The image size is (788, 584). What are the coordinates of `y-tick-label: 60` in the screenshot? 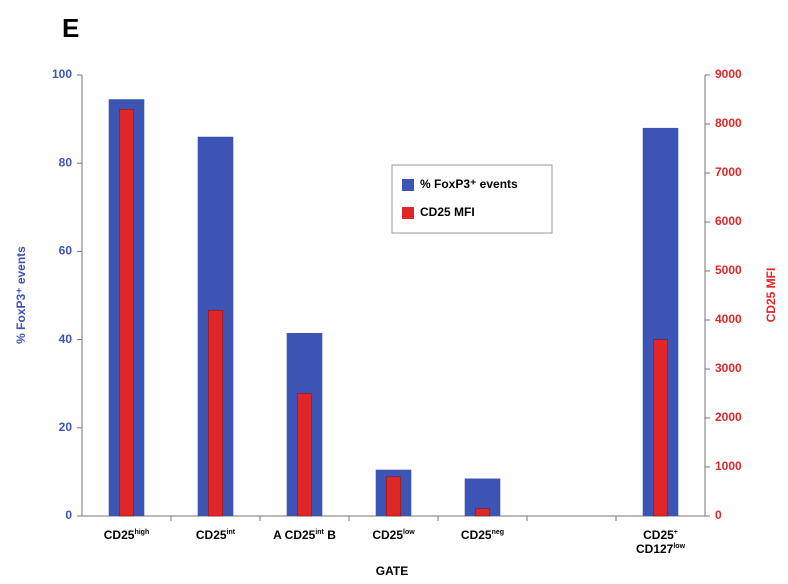 It's located at (66, 251).